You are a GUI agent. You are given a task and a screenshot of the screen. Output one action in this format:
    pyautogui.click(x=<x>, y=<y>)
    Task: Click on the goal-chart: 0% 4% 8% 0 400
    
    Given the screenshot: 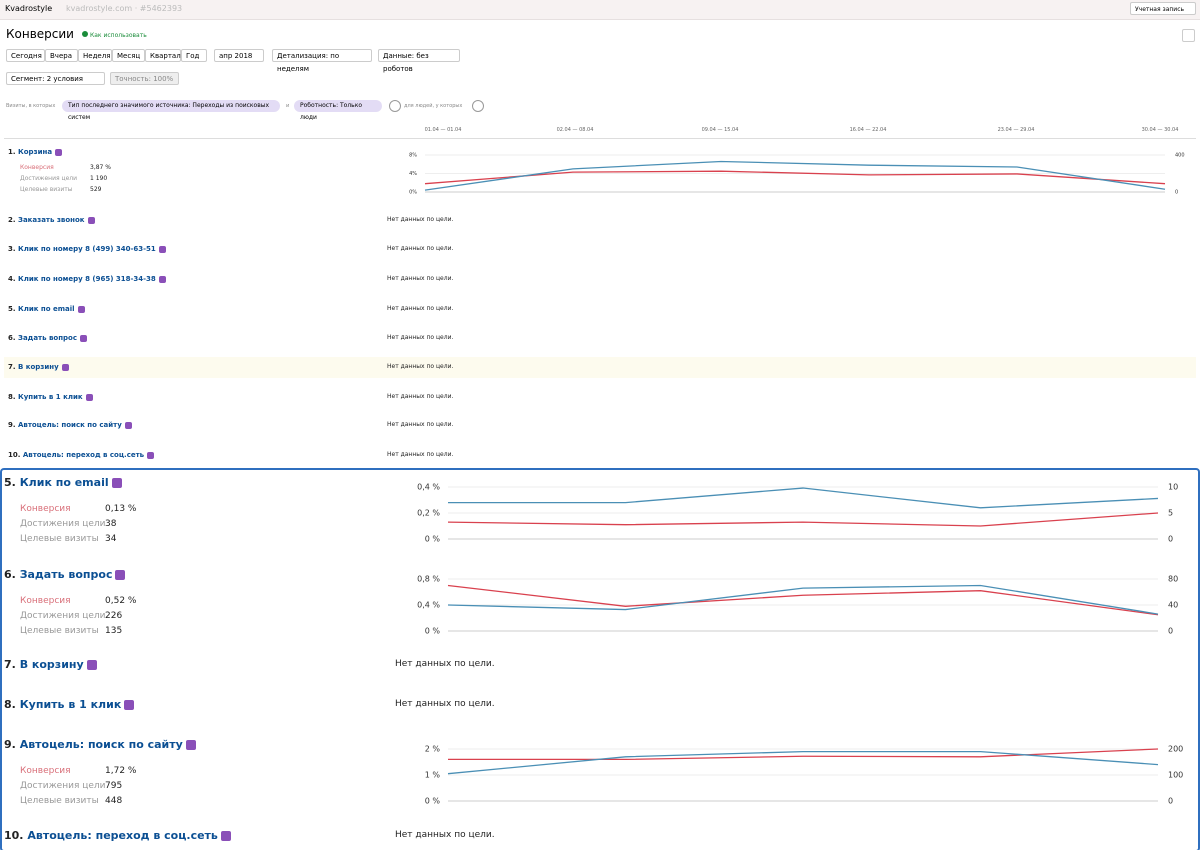 What is the action you would take?
    pyautogui.click(x=797, y=174)
    